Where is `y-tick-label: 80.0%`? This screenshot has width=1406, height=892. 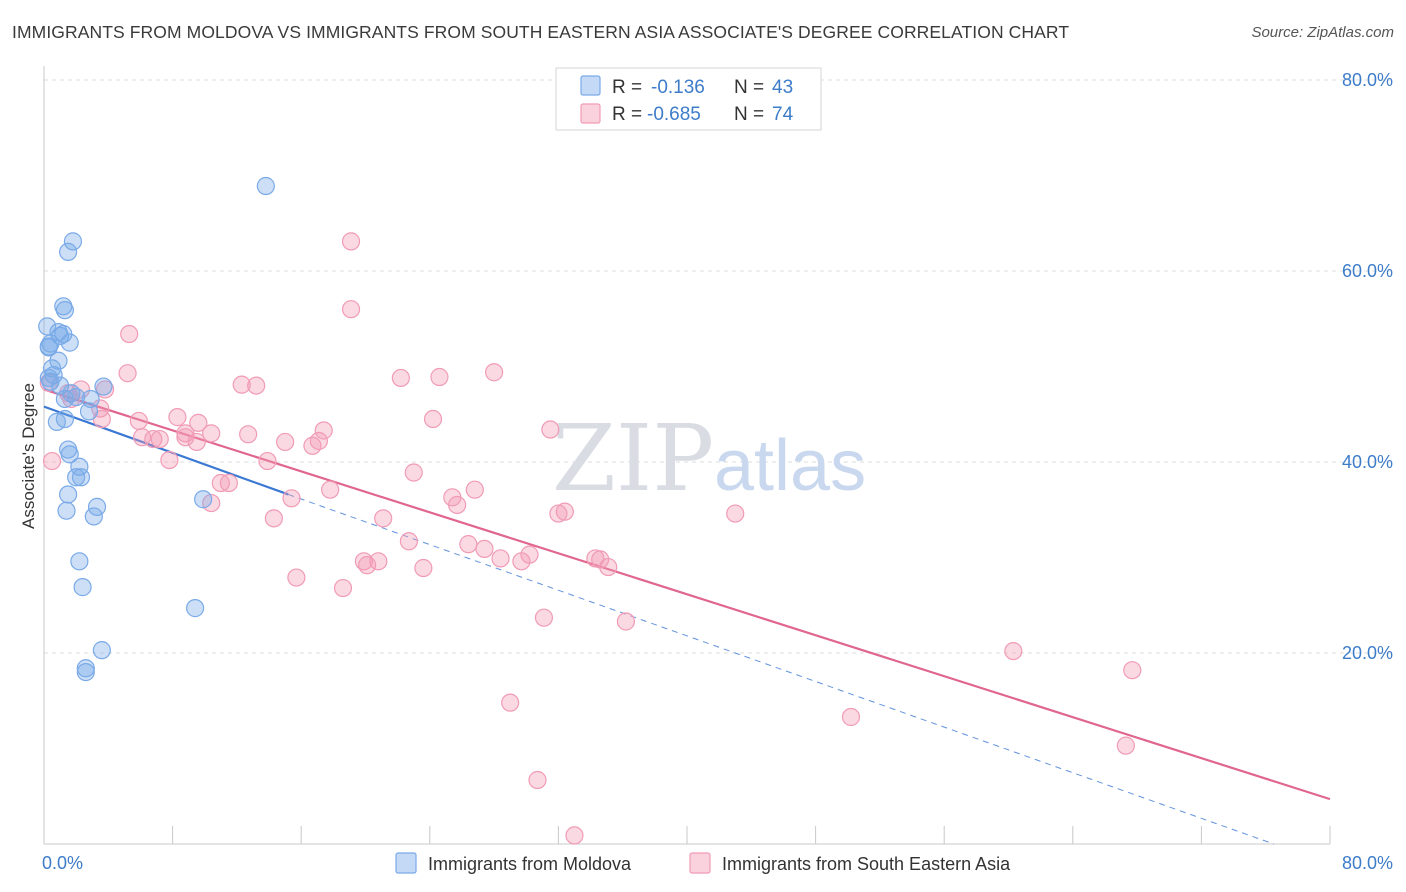
y-tick-label: 80.0% is located at coordinates (1367, 80).